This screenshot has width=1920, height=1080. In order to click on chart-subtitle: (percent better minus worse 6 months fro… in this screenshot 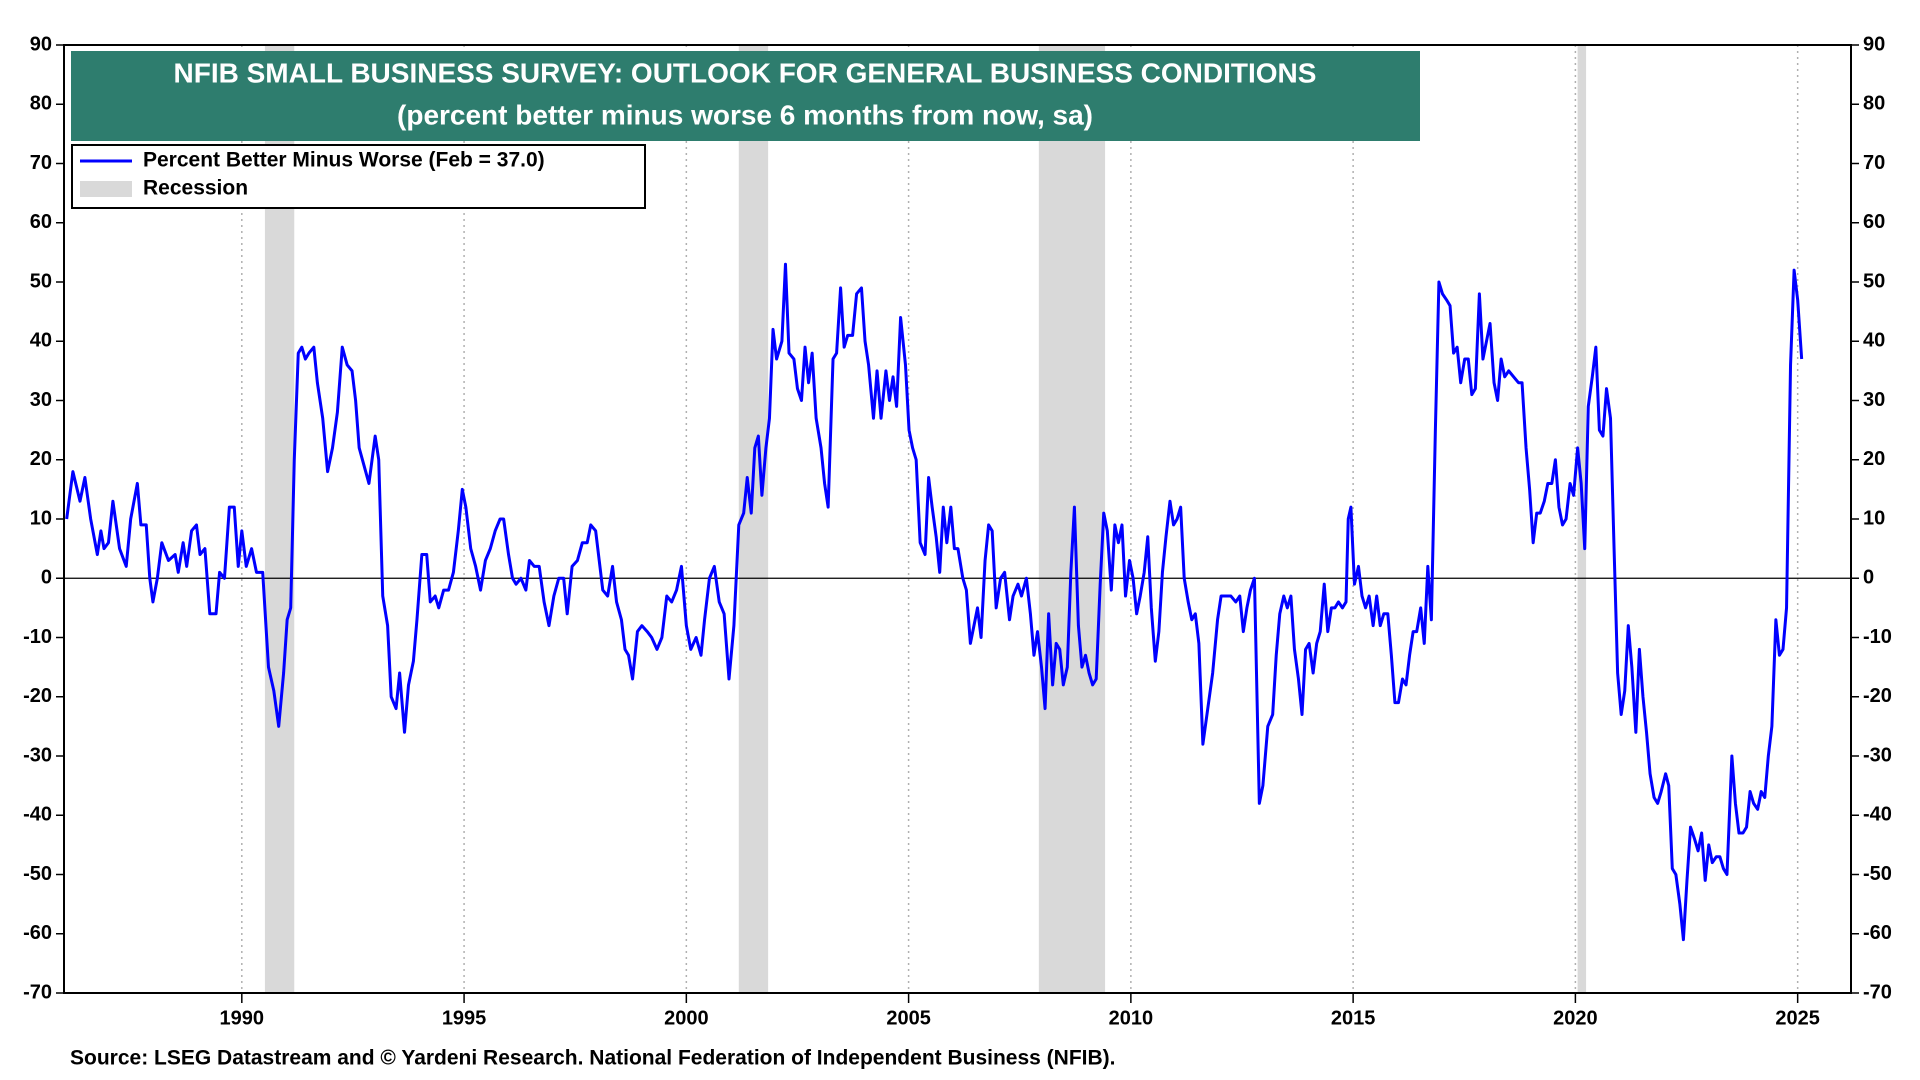, I will do `click(745, 114)`.